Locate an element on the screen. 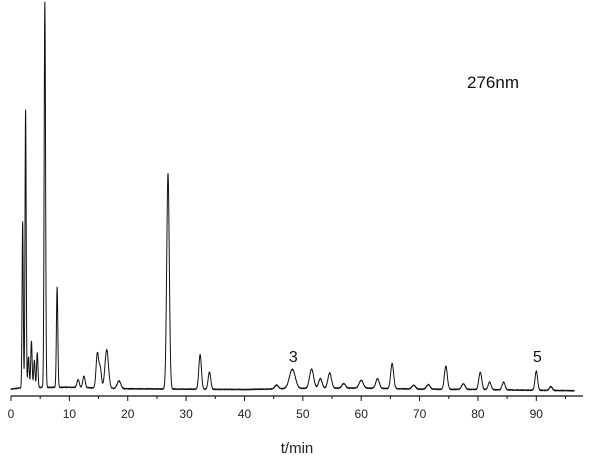 The width and height of the screenshot is (600, 464). x-tick-label: 20 is located at coordinates (128, 414).